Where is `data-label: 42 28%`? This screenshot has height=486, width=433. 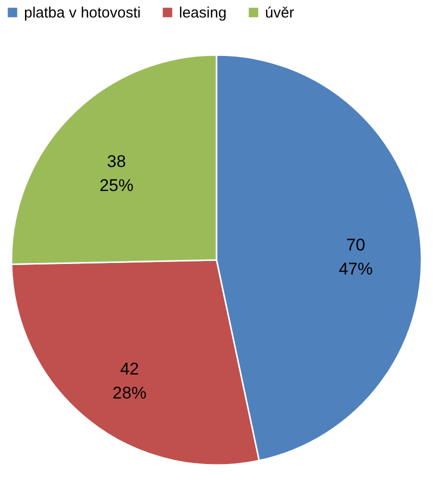 data-label: 42 28% is located at coordinates (129, 381).